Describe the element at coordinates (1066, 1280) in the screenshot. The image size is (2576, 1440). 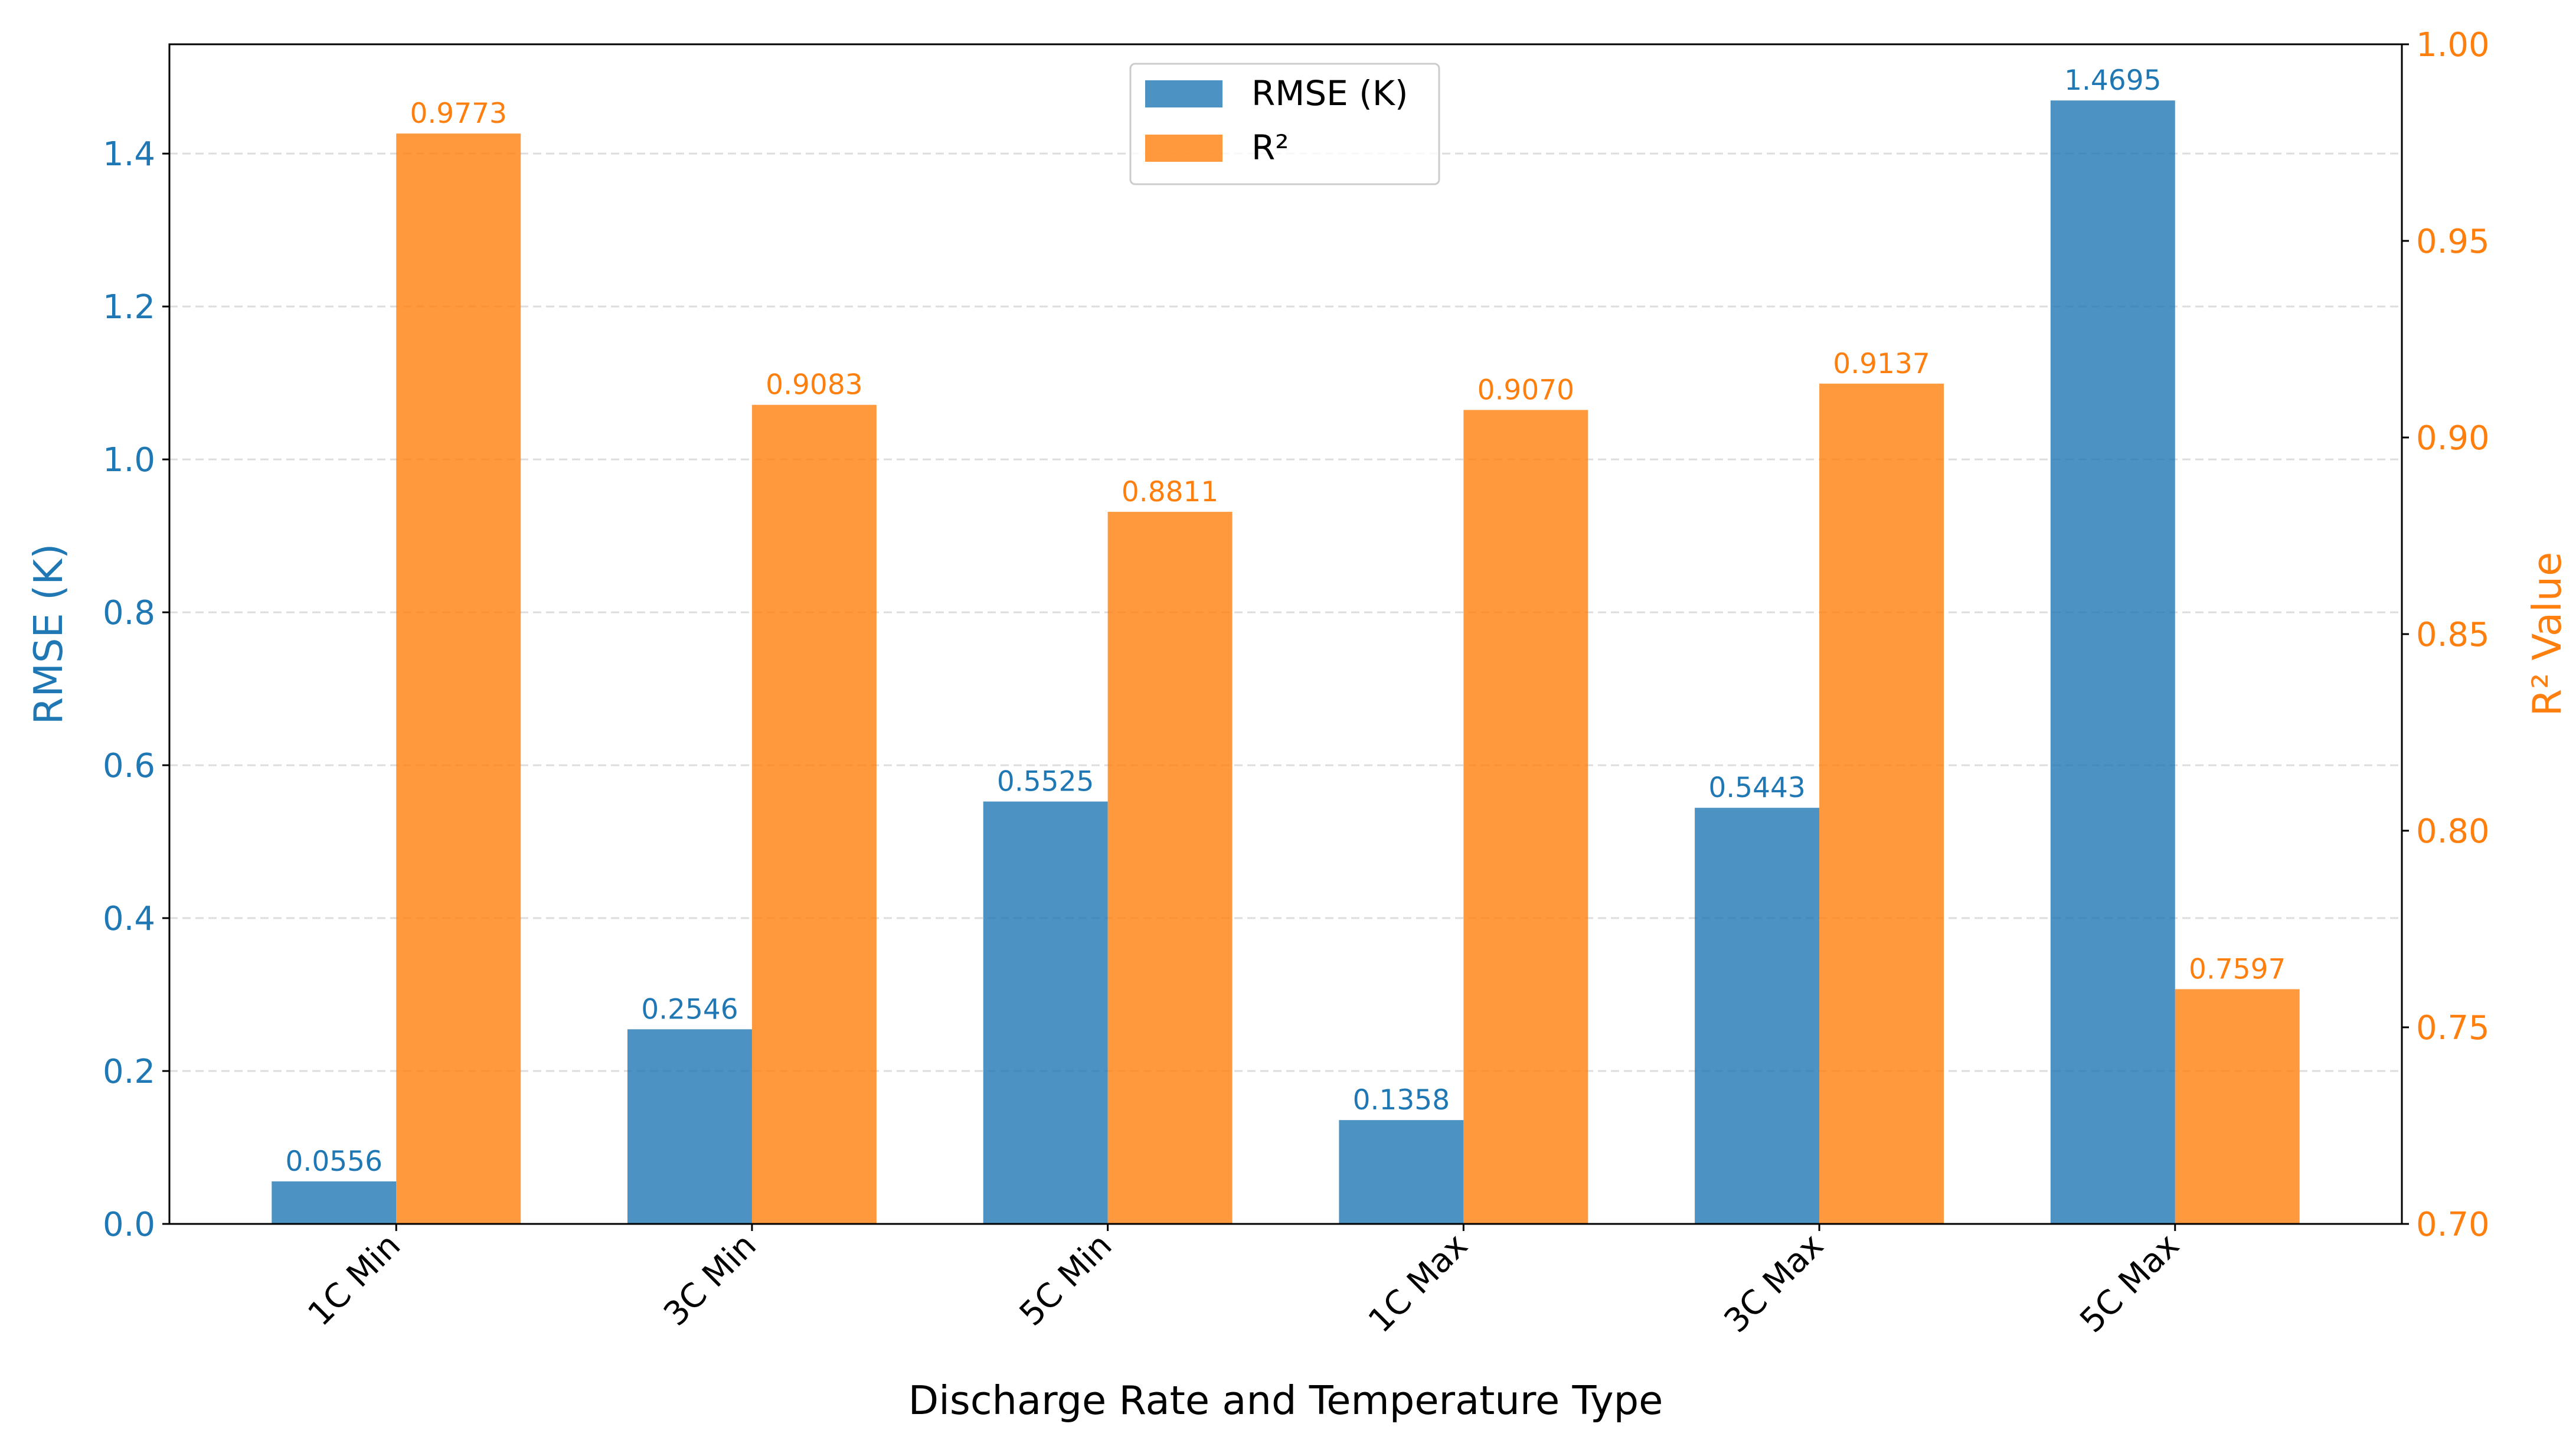
I see `x-tick-label: 5C Min` at that location.